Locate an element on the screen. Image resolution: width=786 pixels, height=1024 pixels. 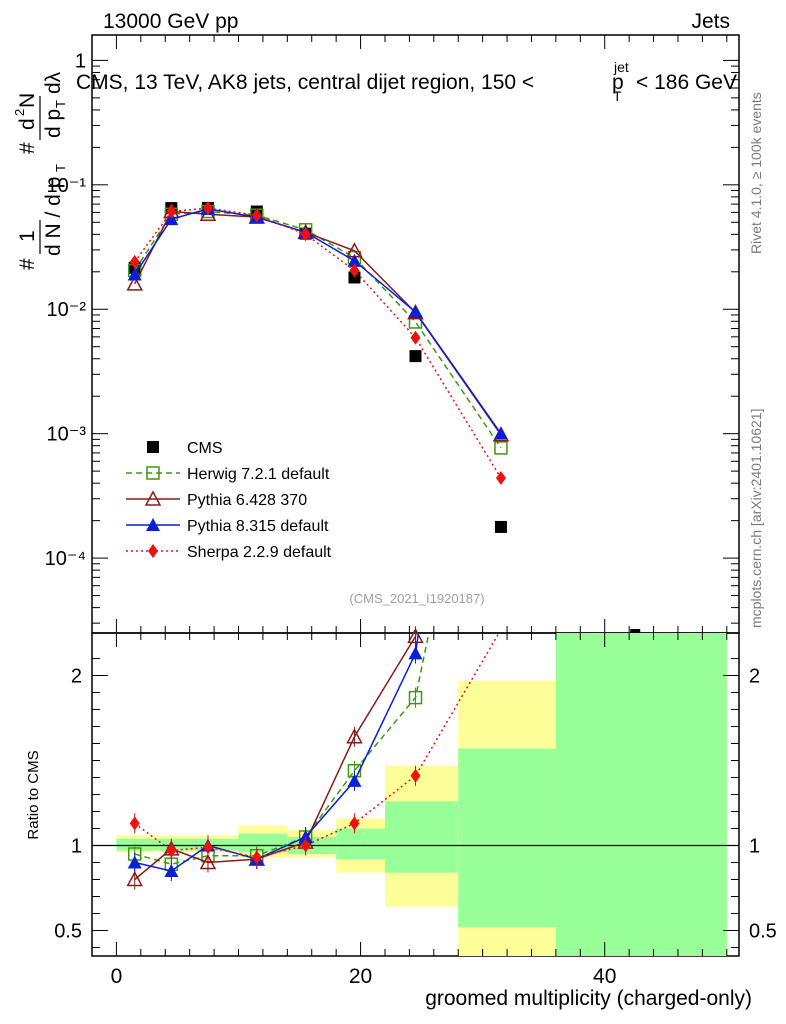
x-tick-label-0: 0 is located at coordinates (117, 976).